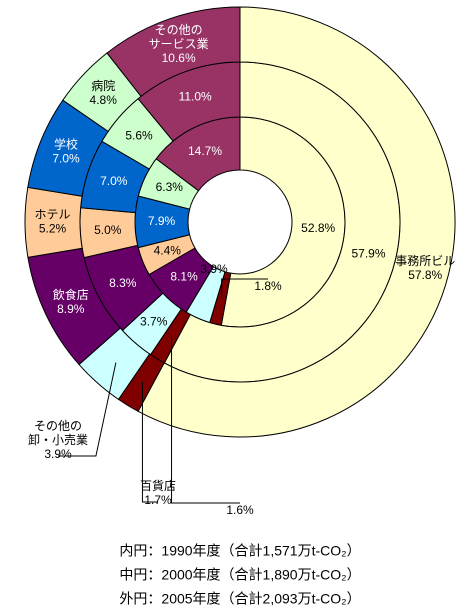 The width and height of the screenshot is (472, 616). Describe the element at coordinates (239, 551) in the screenshot. I see `legend-entry: 内円：1990年度（合計1,571万t-CO₂）` at that location.